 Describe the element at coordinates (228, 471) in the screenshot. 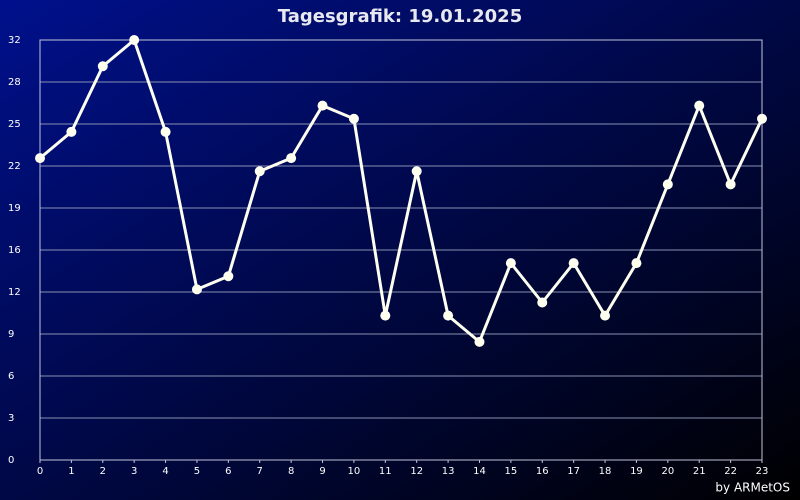

I see `x-tick-label: 6` at that location.